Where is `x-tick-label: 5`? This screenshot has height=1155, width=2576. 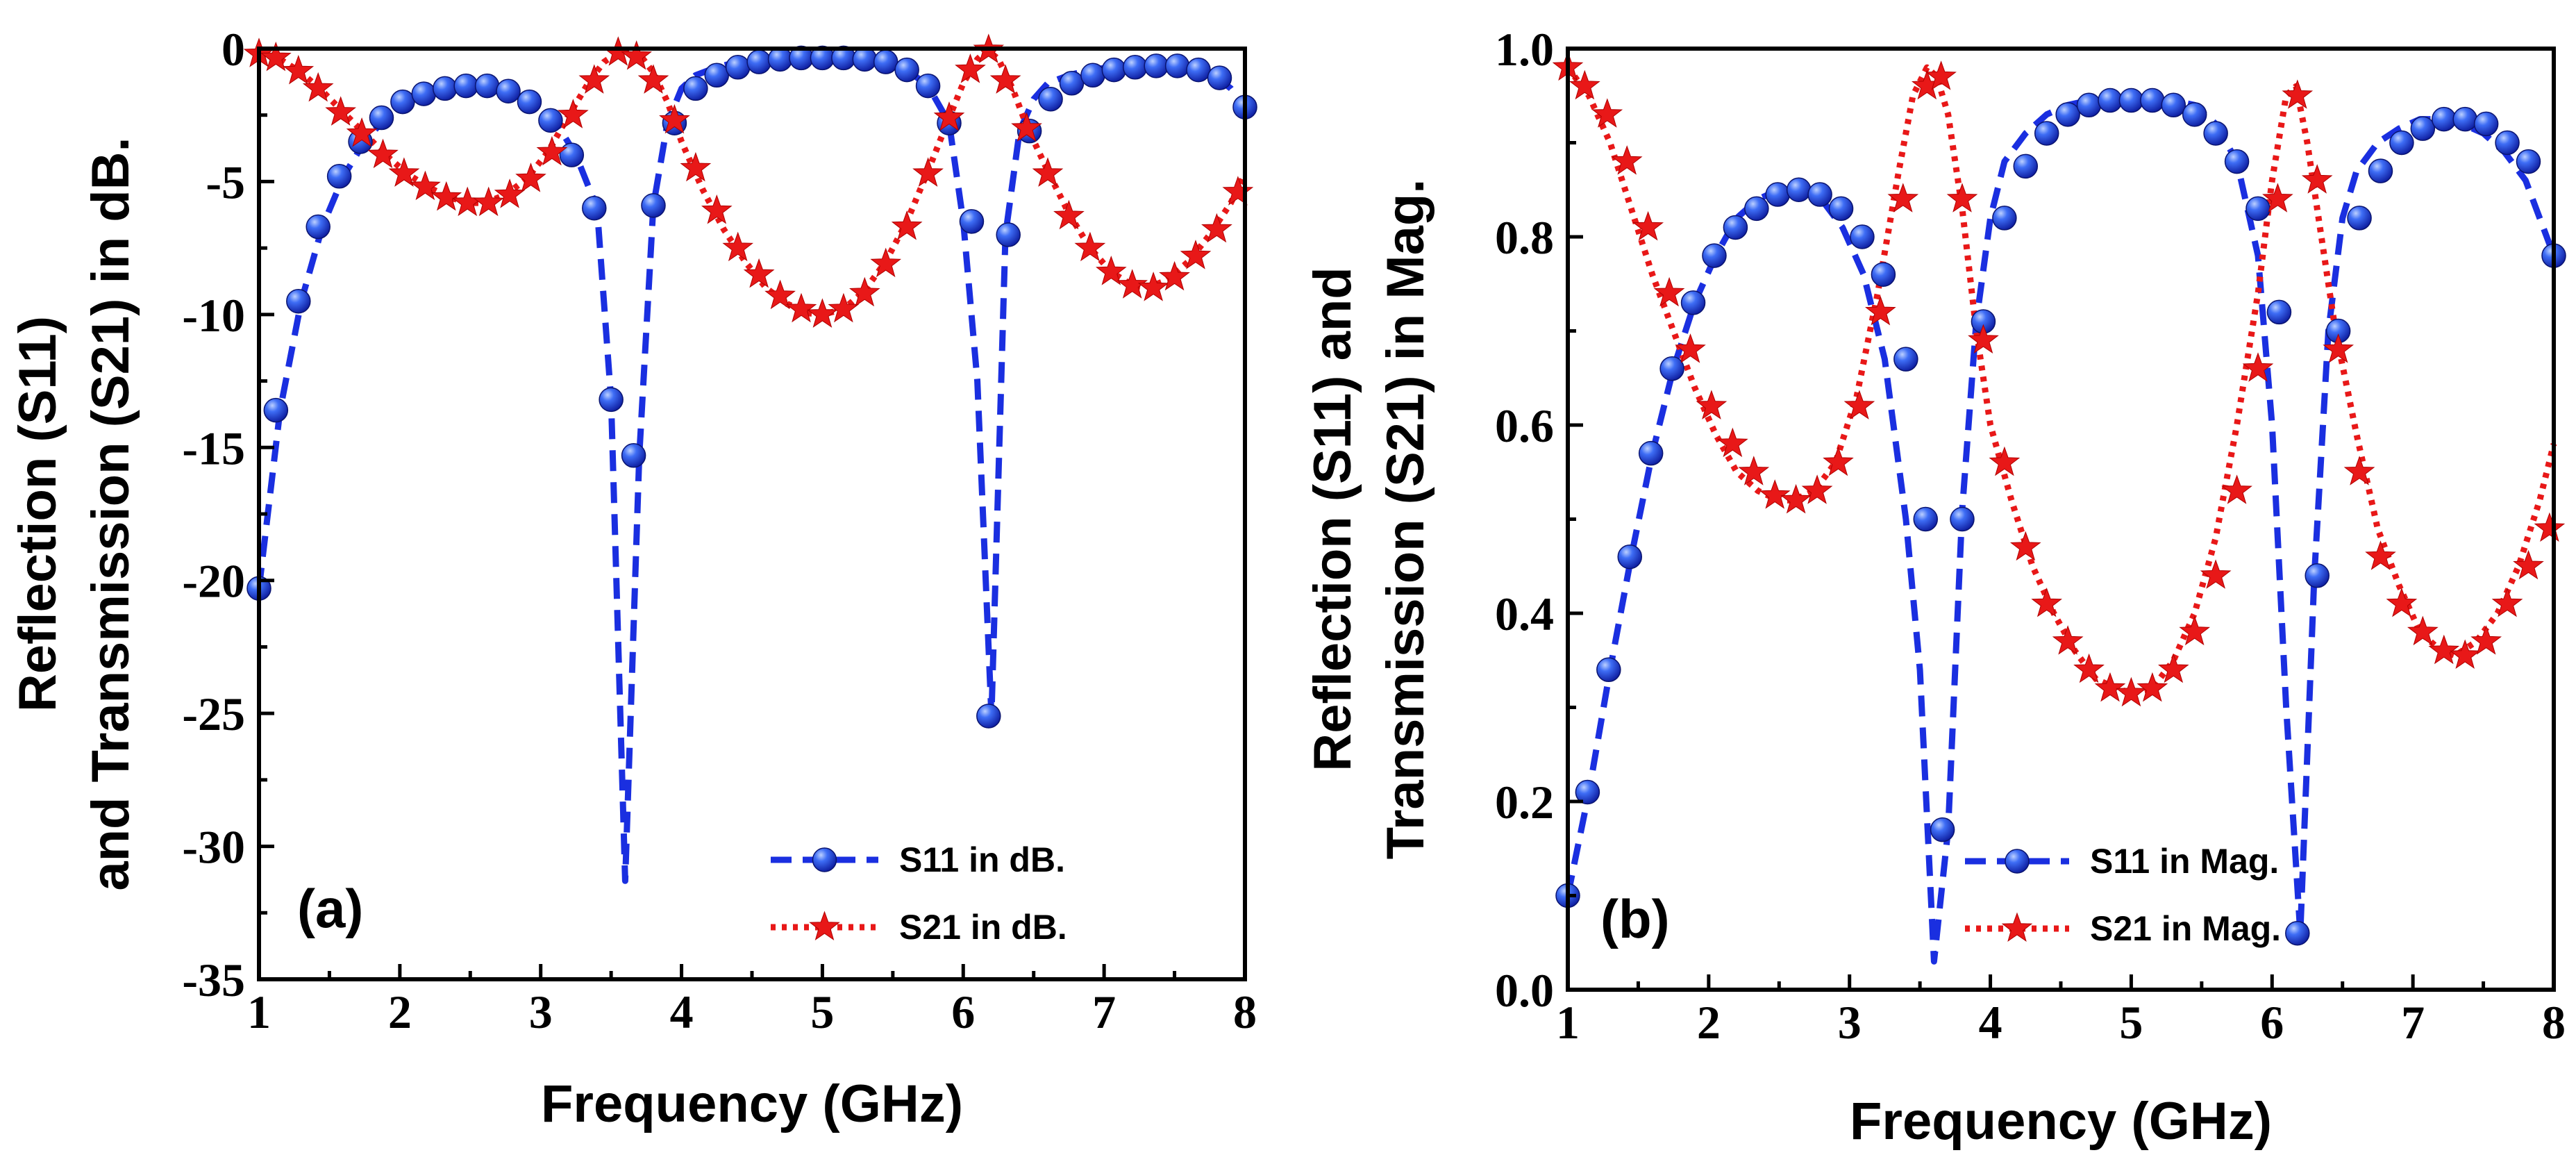 x-tick-label: 5 is located at coordinates (822, 1012).